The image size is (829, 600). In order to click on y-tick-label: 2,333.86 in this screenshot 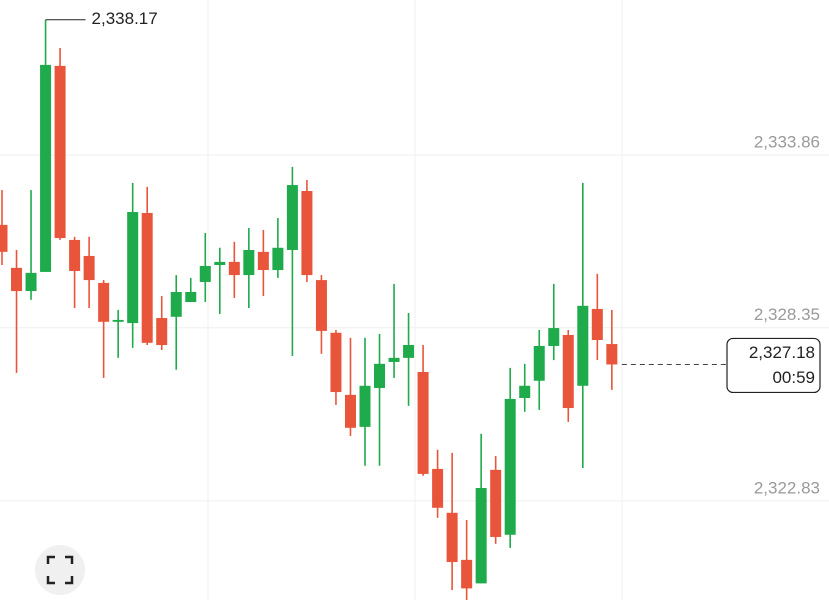, I will do `click(787, 141)`.